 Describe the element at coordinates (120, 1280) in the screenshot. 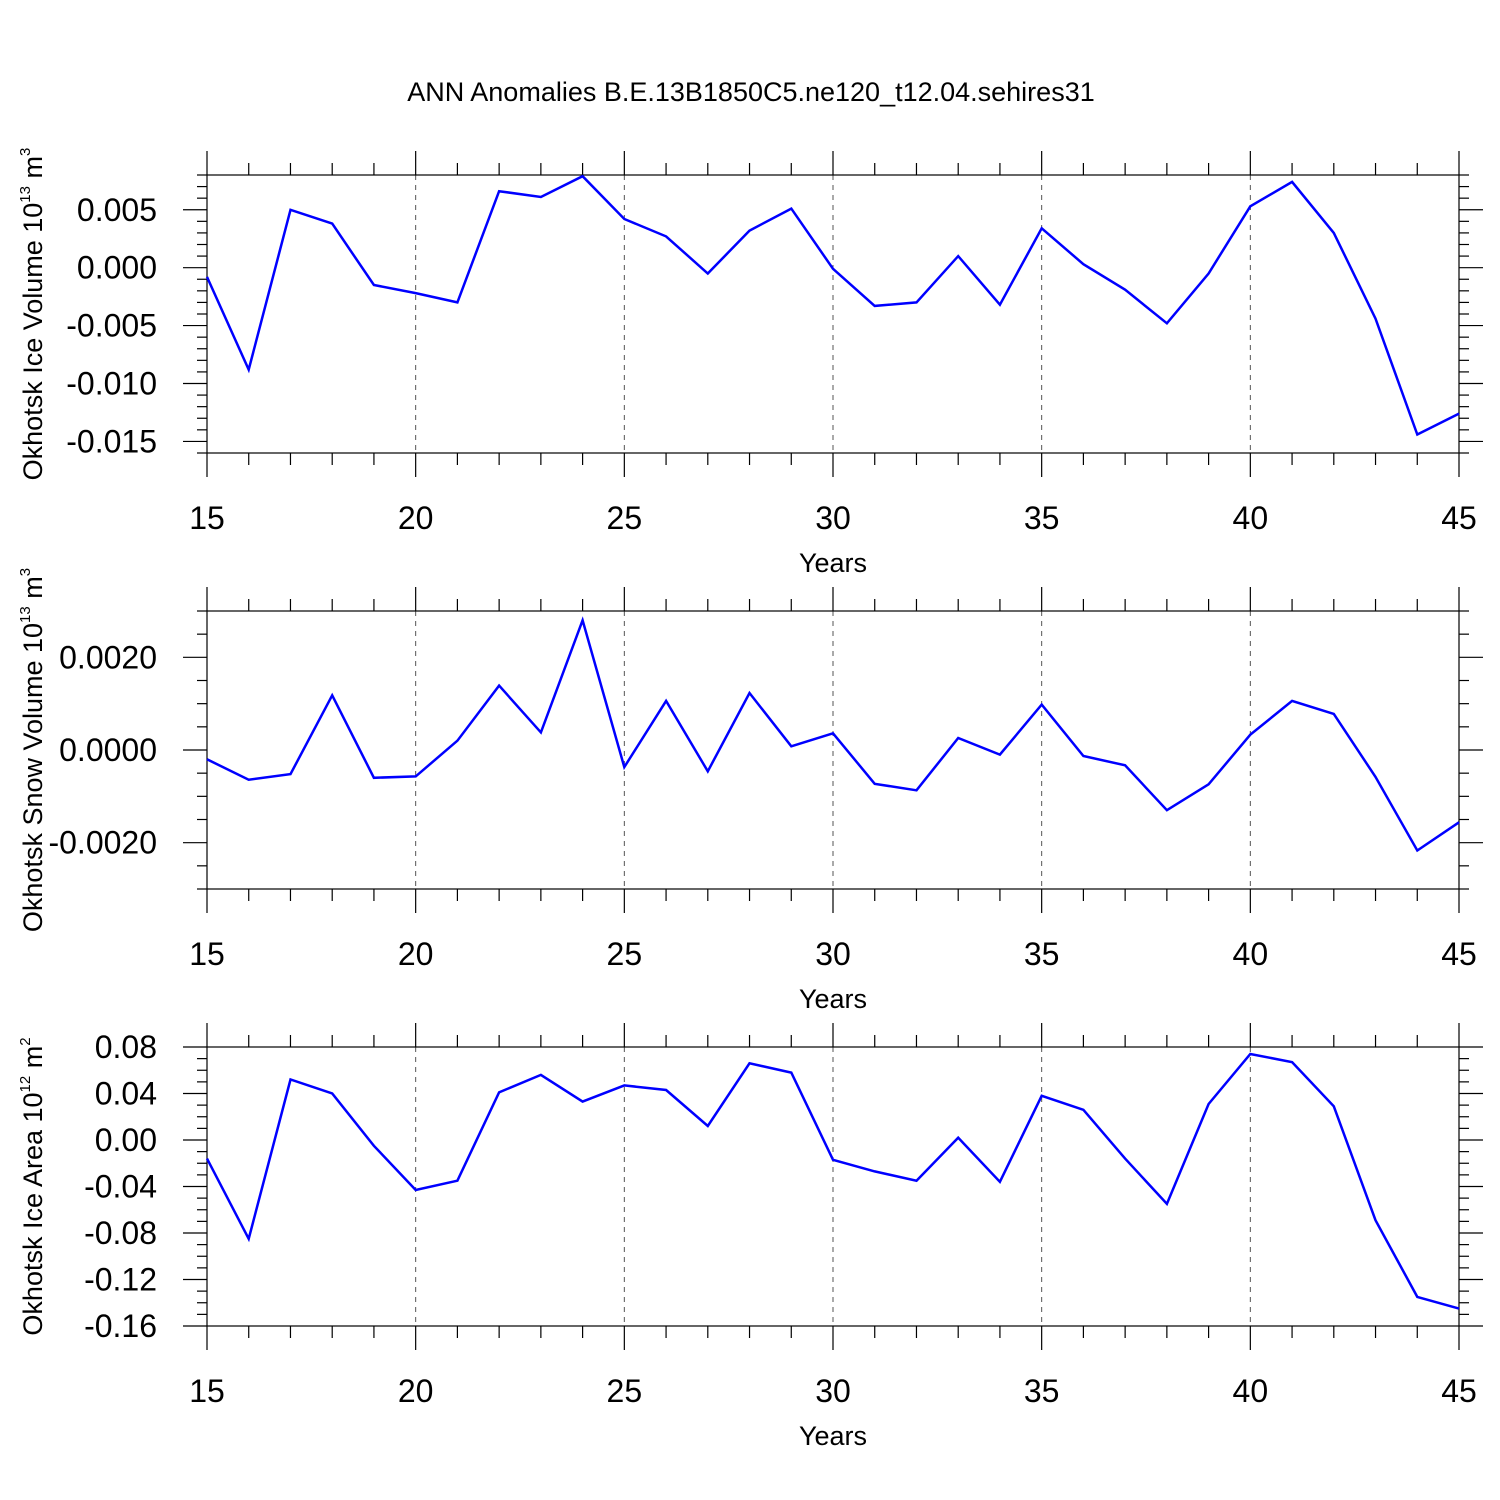

I see `y-tick-label: -0.12` at that location.